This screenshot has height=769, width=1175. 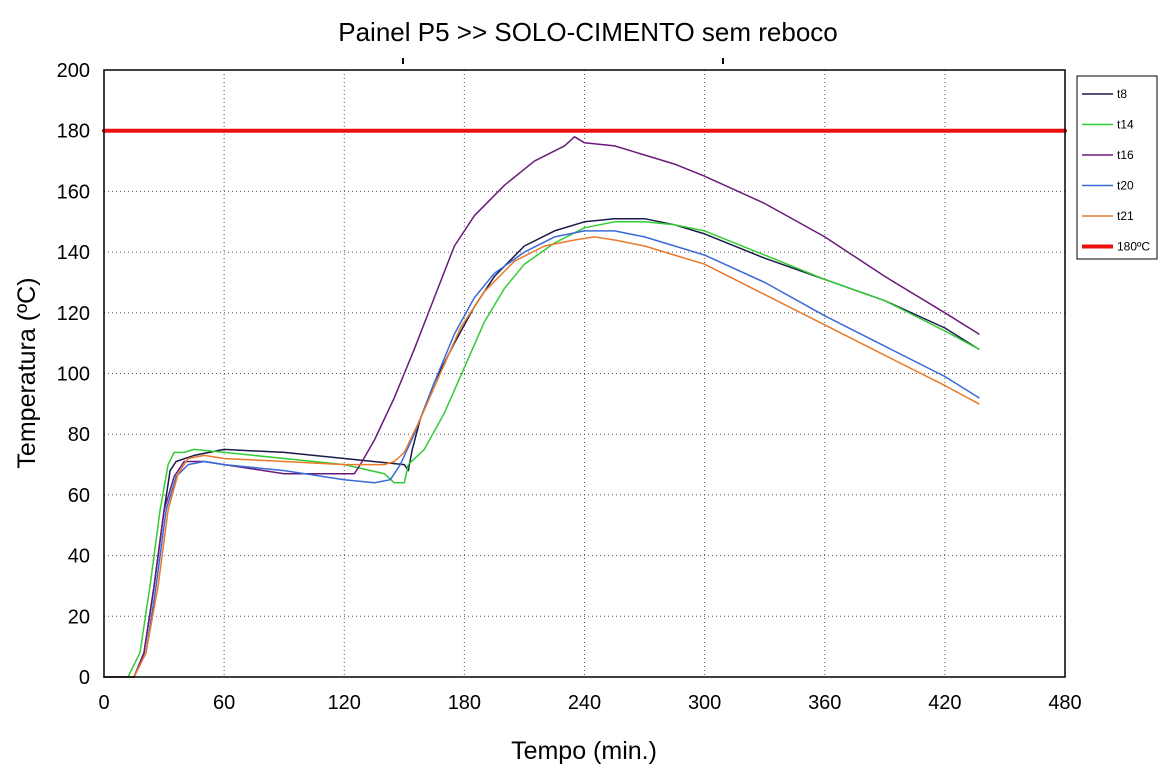 I want to click on y-tick-label: 0, so click(x=84, y=678).